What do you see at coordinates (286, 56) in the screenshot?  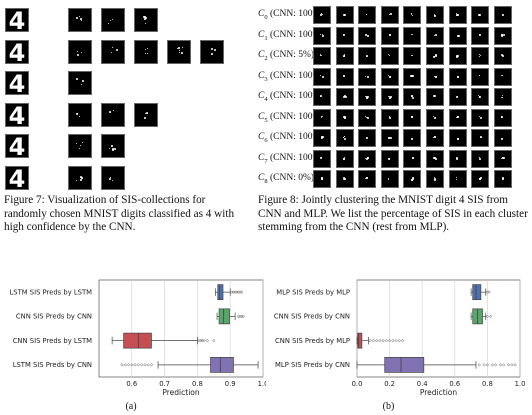 I see `cluster-label: C2 (CNN: 5%)` at bounding box center [286, 56].